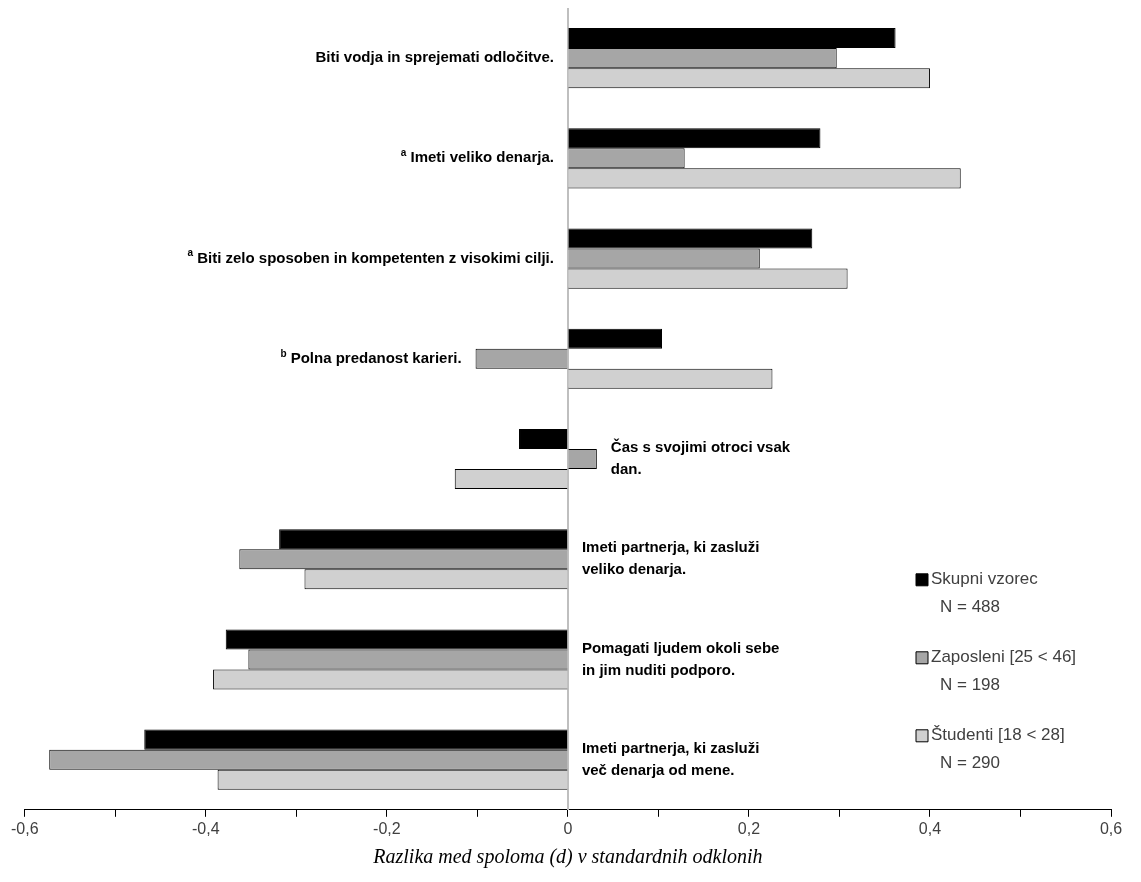 This screenshot has height=882, width=1141. What do you see at coordinates (371, 356) in the screenshot?
I see `y-tick-label: b Polna predanost karieri.` at bounding box center [371, 356].